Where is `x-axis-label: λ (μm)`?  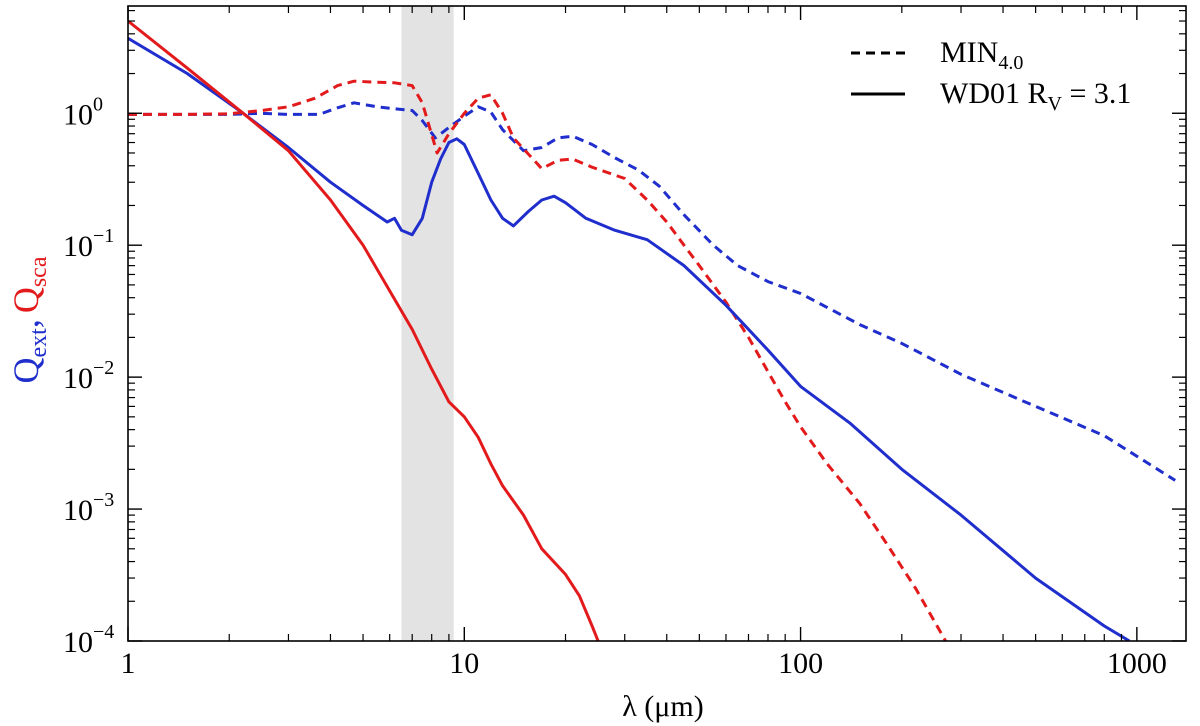 x-axis-label: λ (μm) is located at coordinates (662, 706).